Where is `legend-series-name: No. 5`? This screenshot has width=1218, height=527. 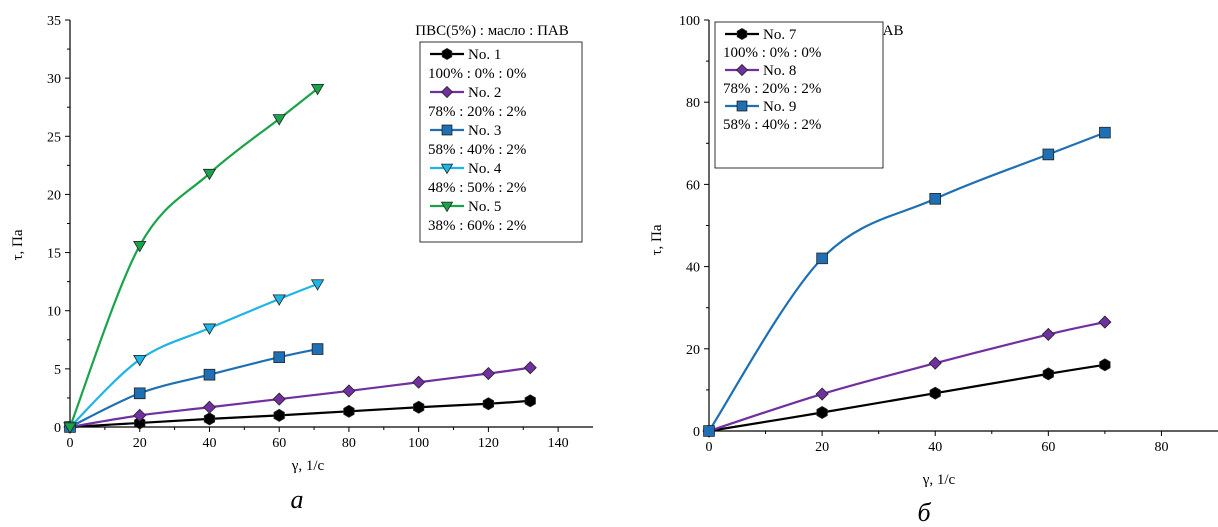
legend-series-name: No. 5 is located at coordinates (484, 207).